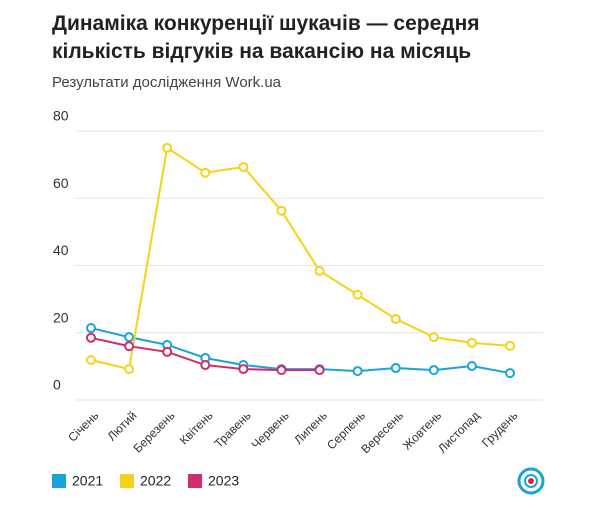 Image resolution: width=589 pixels, height=509 pixels. Describe the element at coordinates (232, 429) in the screenshot. I see `x-tick-label: Травень` at that location.